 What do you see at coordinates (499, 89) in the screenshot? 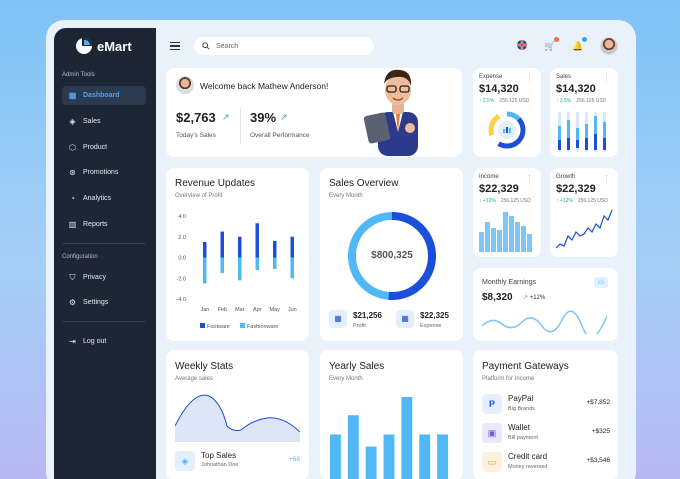
I see `expense-value: $14,320` at bounding box center [499, 89].